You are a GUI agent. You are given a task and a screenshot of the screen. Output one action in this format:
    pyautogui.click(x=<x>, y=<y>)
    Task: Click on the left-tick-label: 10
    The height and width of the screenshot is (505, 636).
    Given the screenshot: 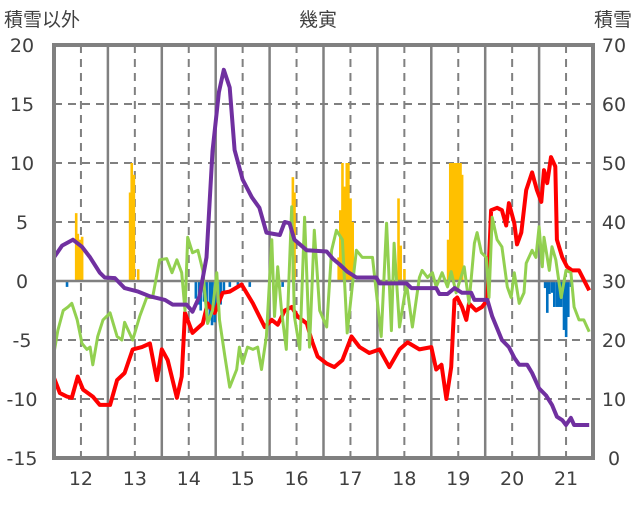 What is the action you would take?
    pyautogui.click(x=22, y=164)
    